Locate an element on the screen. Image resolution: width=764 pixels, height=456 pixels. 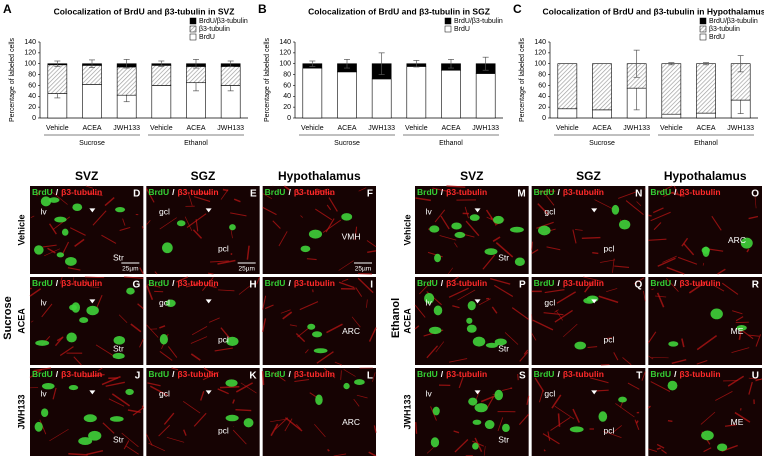
panel-letter: M is located at coordinates (521, 194).